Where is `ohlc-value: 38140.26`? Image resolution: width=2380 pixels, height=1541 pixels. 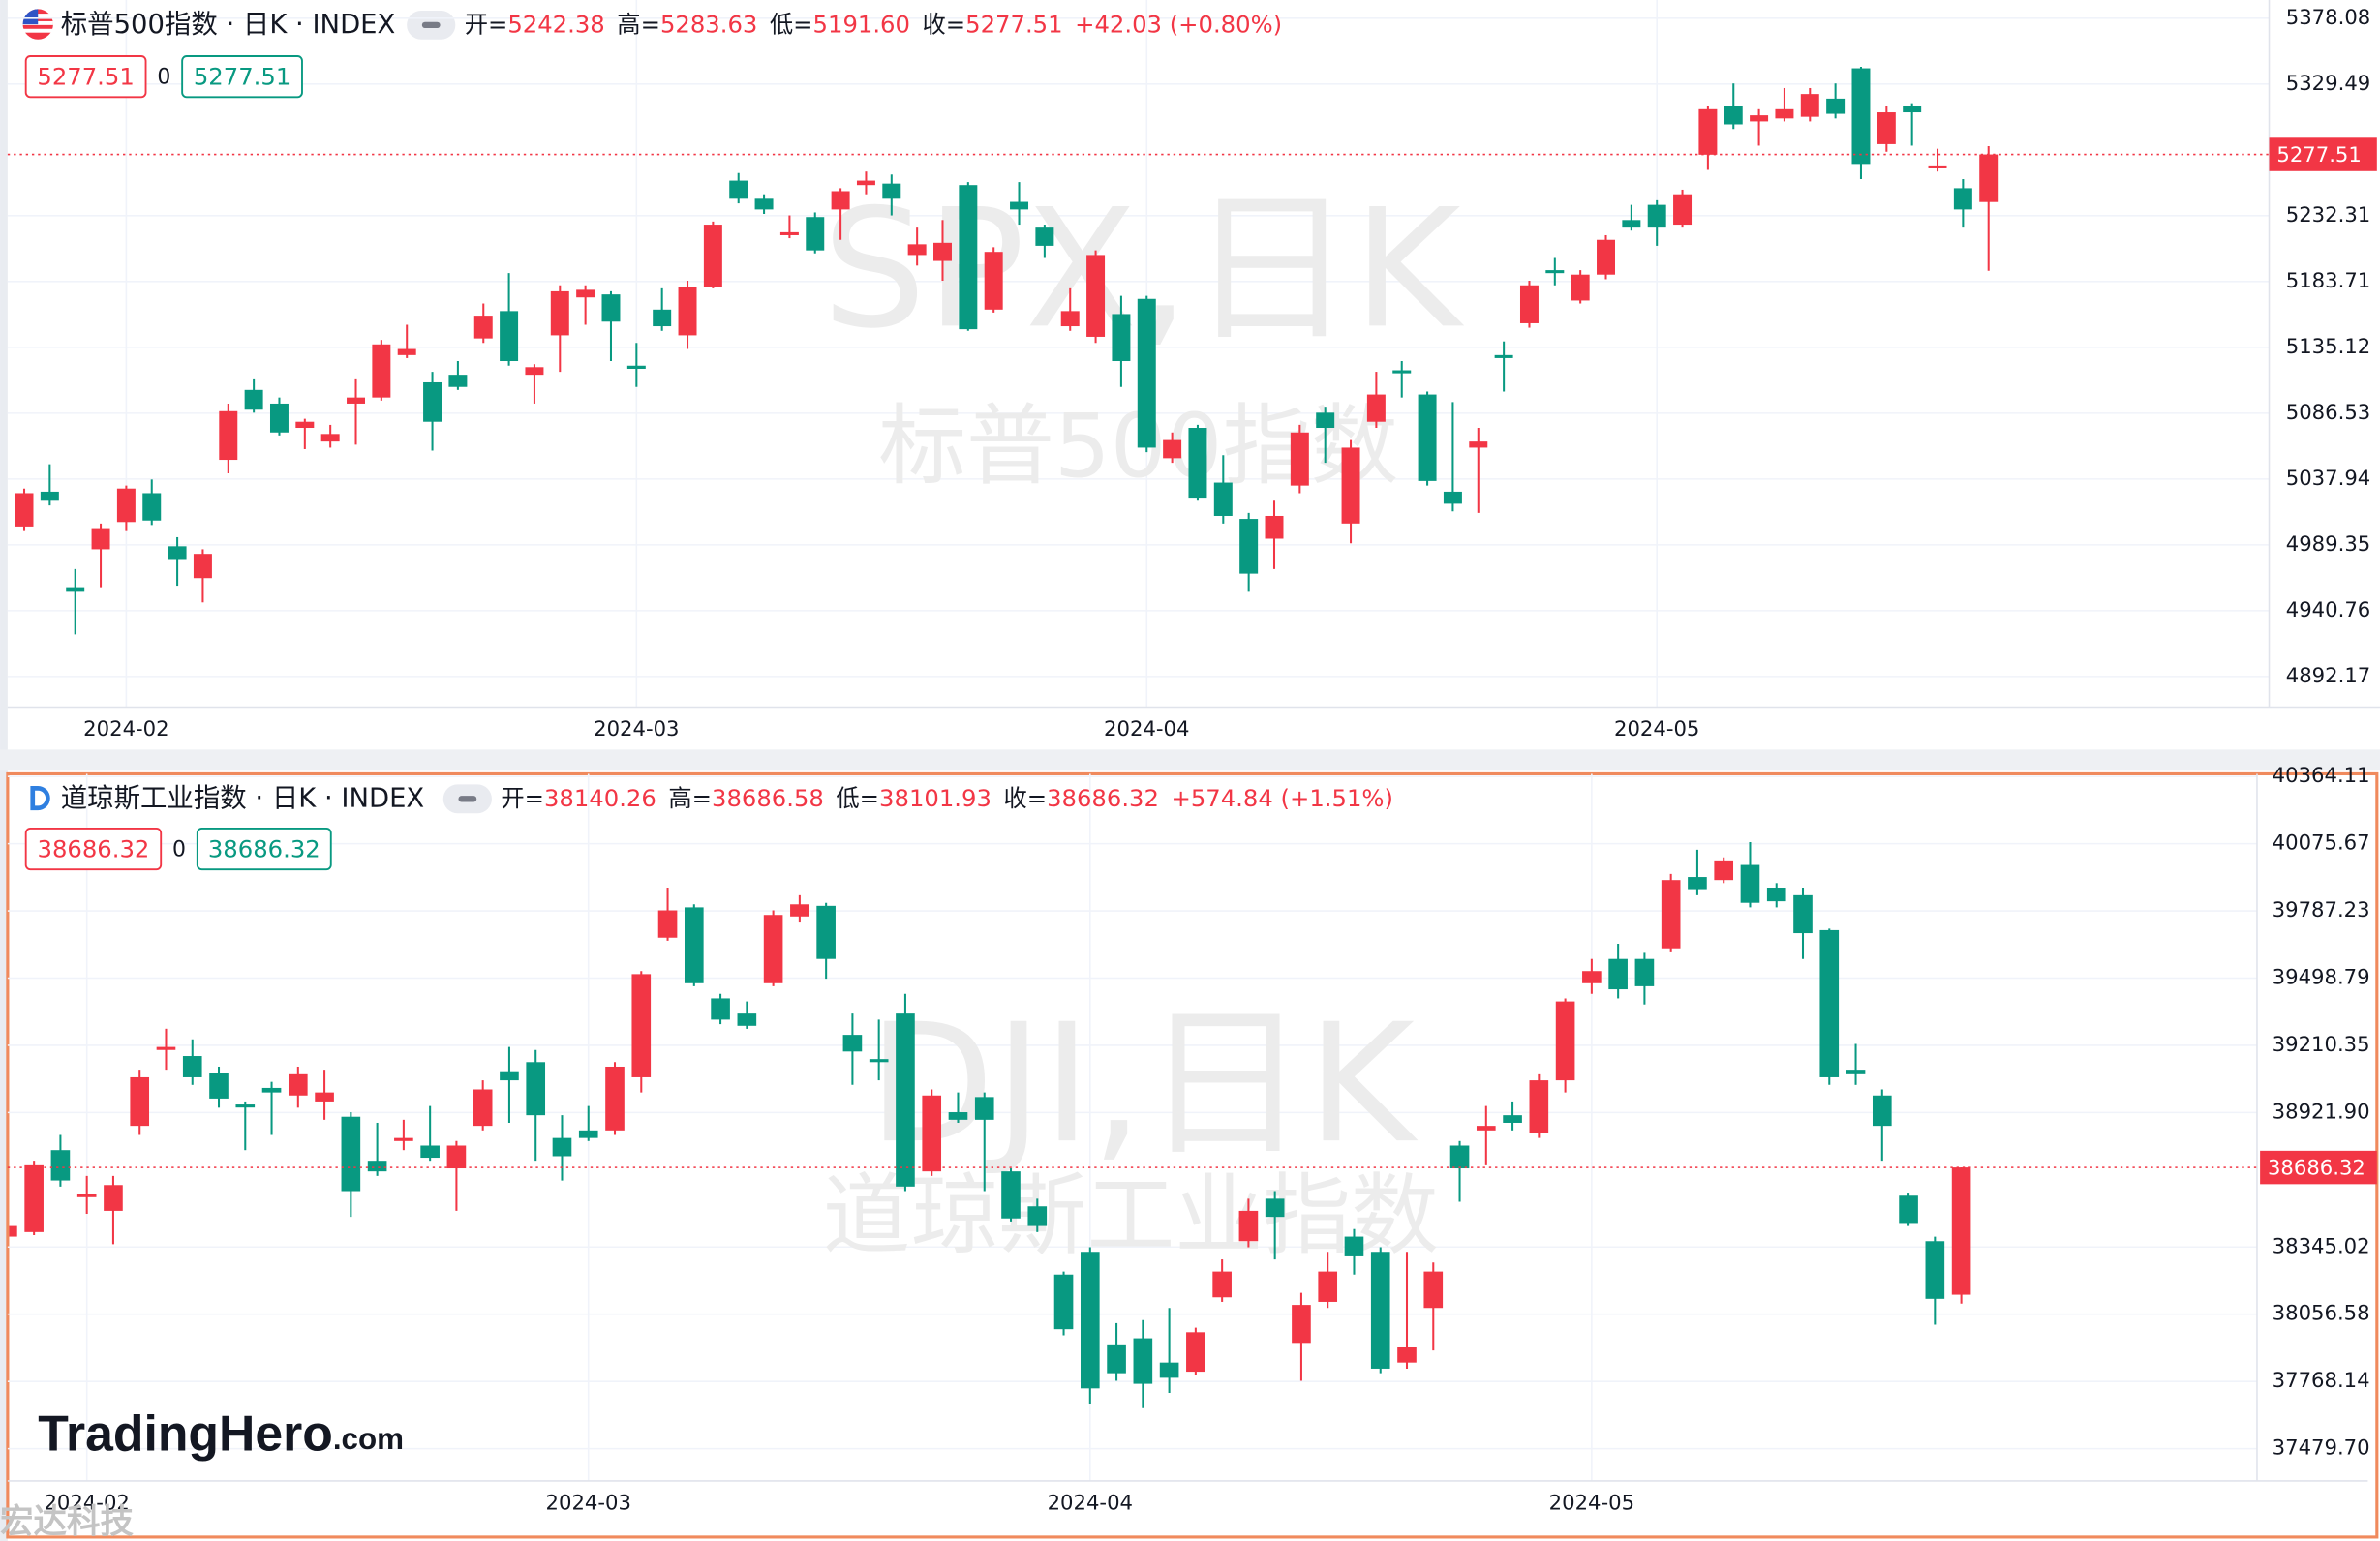 ohlc-value: 38140.26 is located at coordinates (600, 798).